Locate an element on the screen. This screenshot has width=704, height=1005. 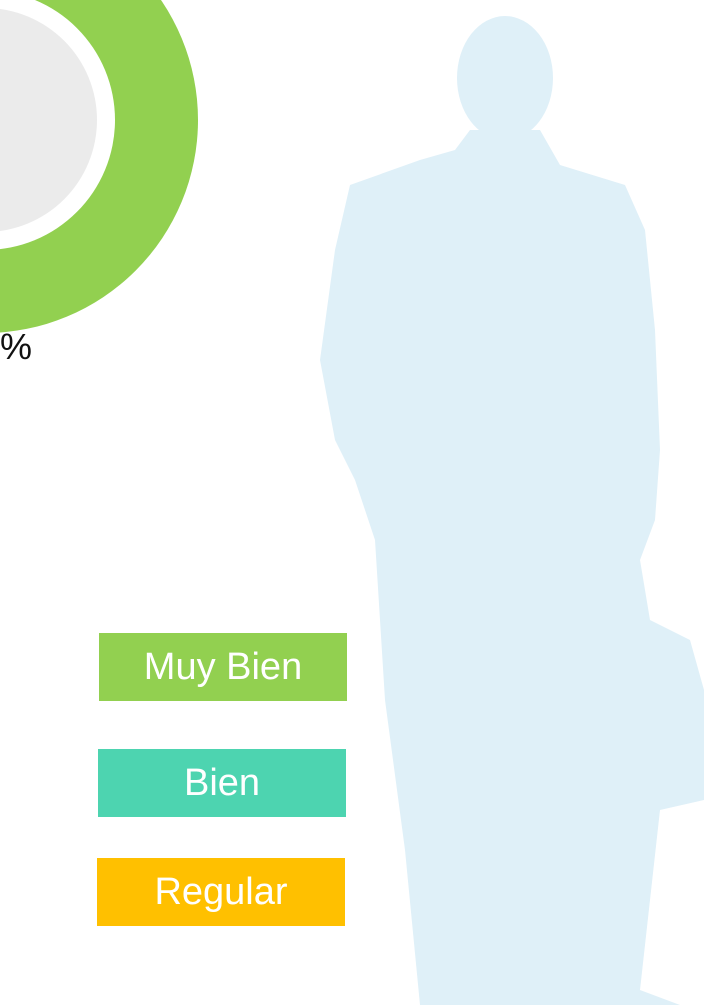
legend-item: Bien is located at coordinates (222, 783).